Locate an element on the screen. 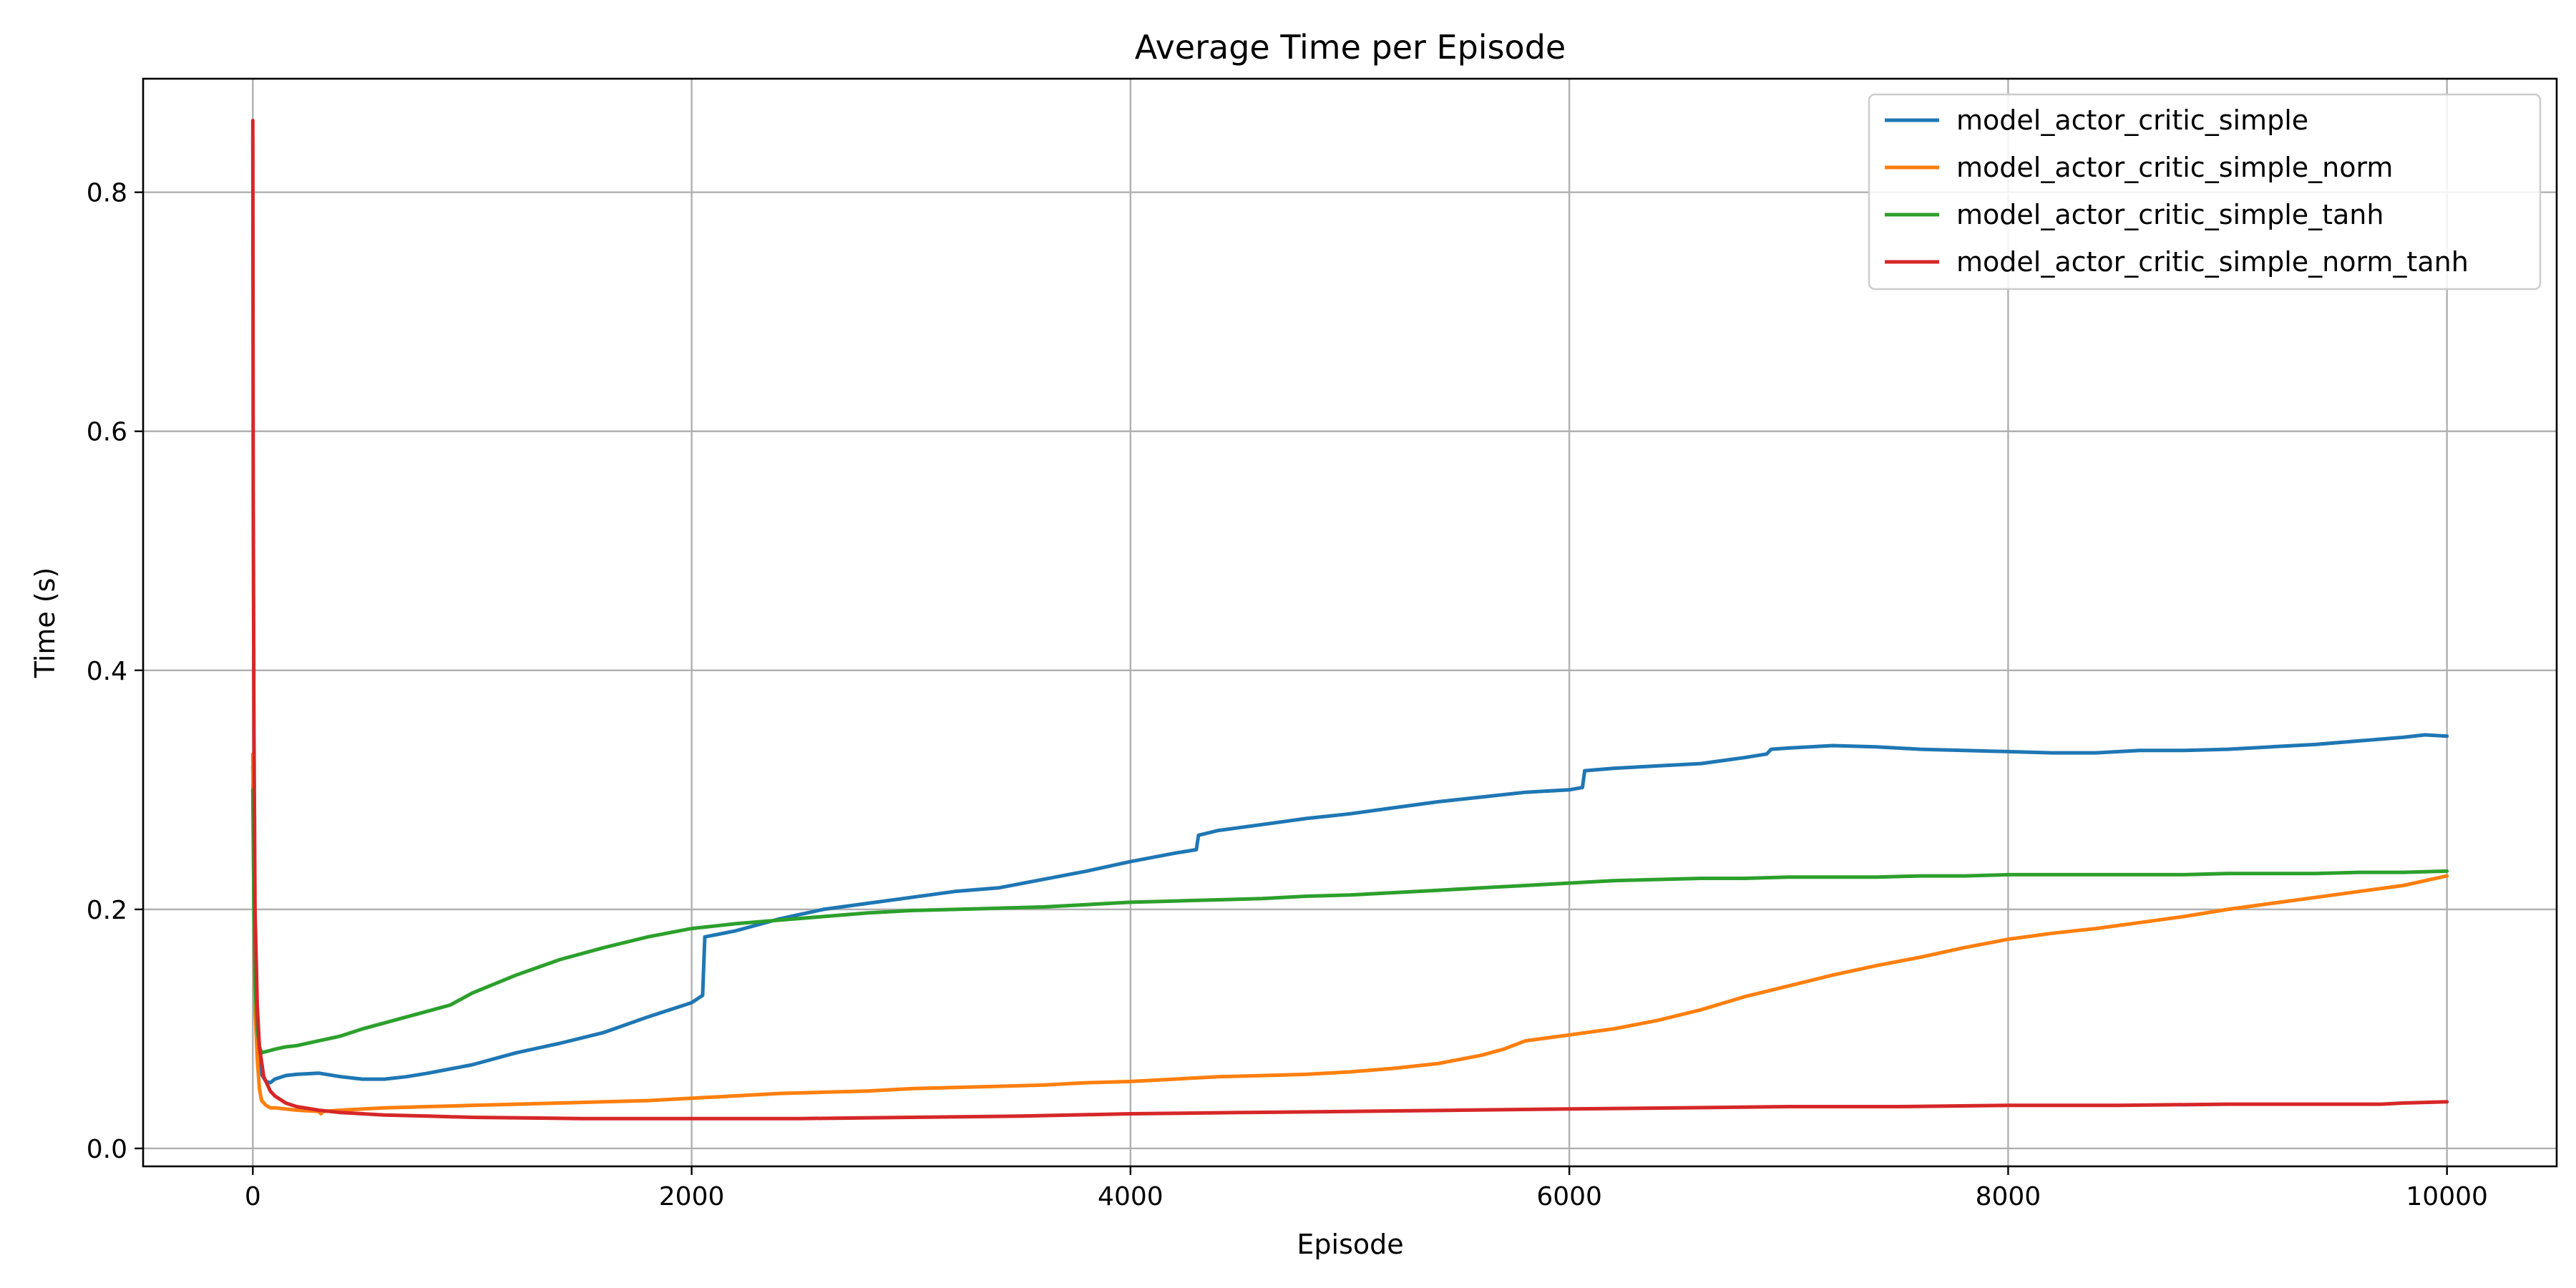 This screenshot has width=2576, height=1288. y-tick-label: 0.4 is located at coordinates (107, 671).